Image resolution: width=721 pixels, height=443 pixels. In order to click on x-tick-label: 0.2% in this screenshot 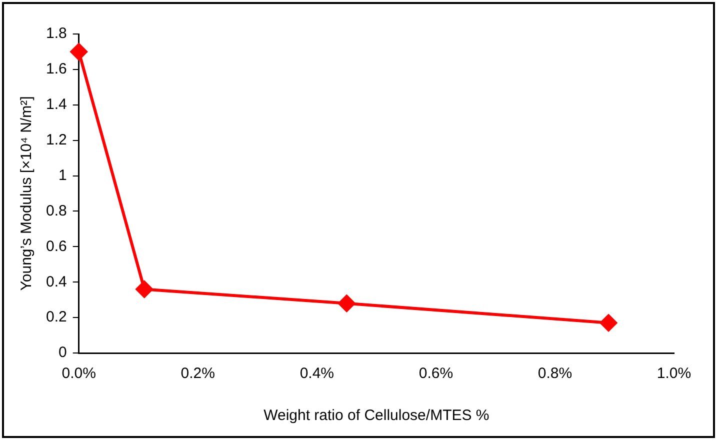, I will do `click(197, 373)`.